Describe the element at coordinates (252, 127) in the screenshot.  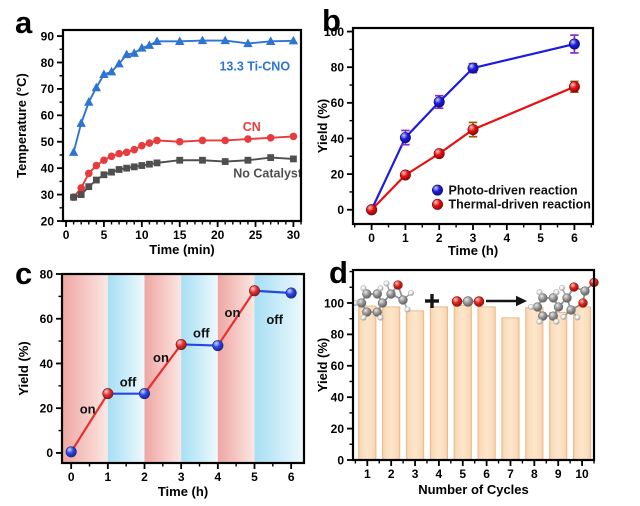
I see `svg-text: CN` at that location.